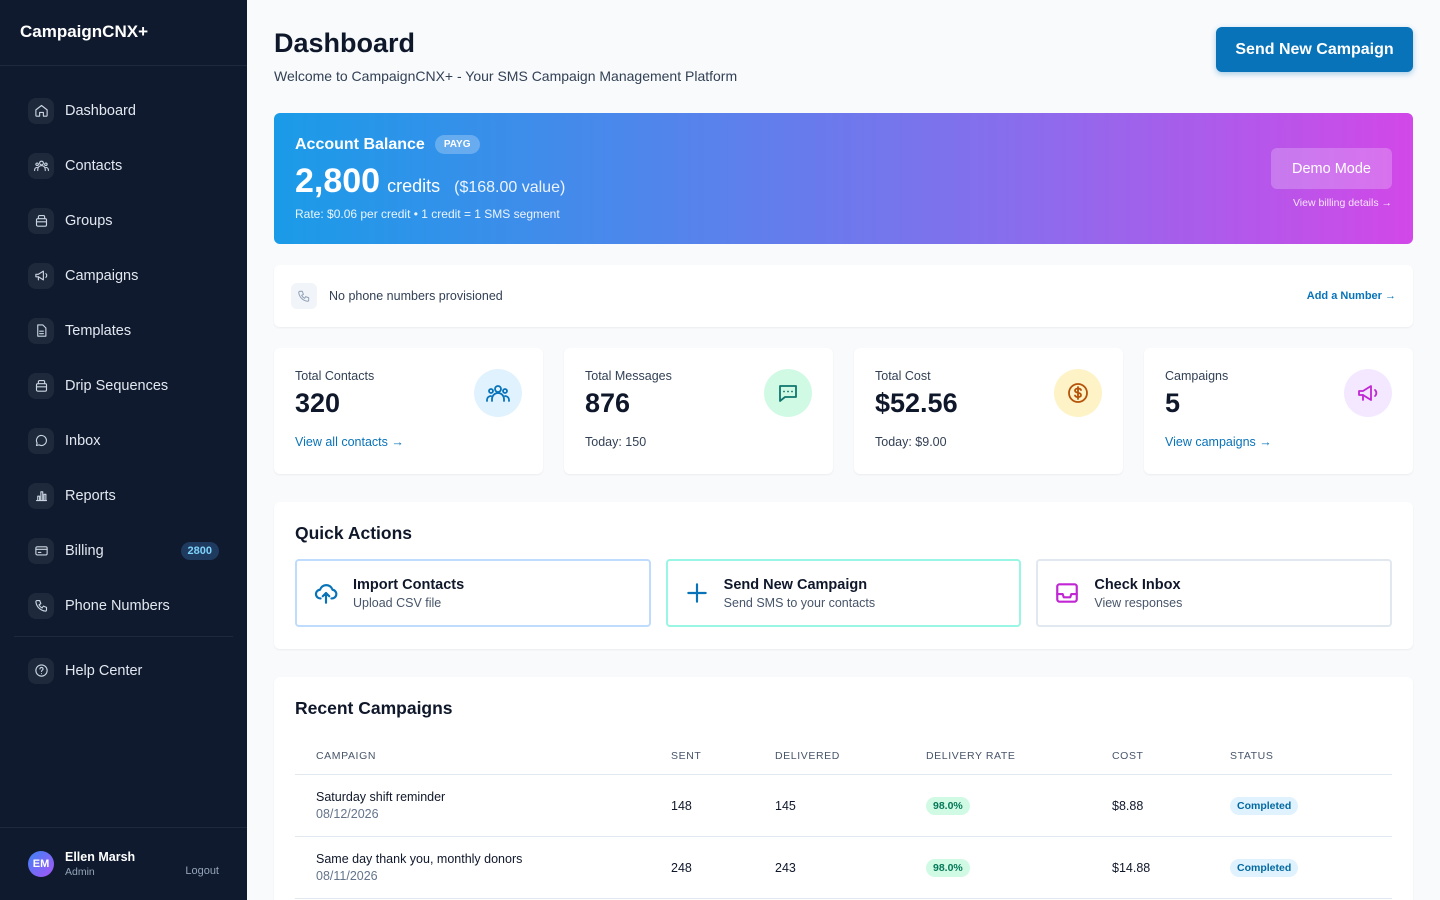 This screenshot has height=900, width=1440. I want to click on sidebar-item-groups: Groups, so click(123, 220).